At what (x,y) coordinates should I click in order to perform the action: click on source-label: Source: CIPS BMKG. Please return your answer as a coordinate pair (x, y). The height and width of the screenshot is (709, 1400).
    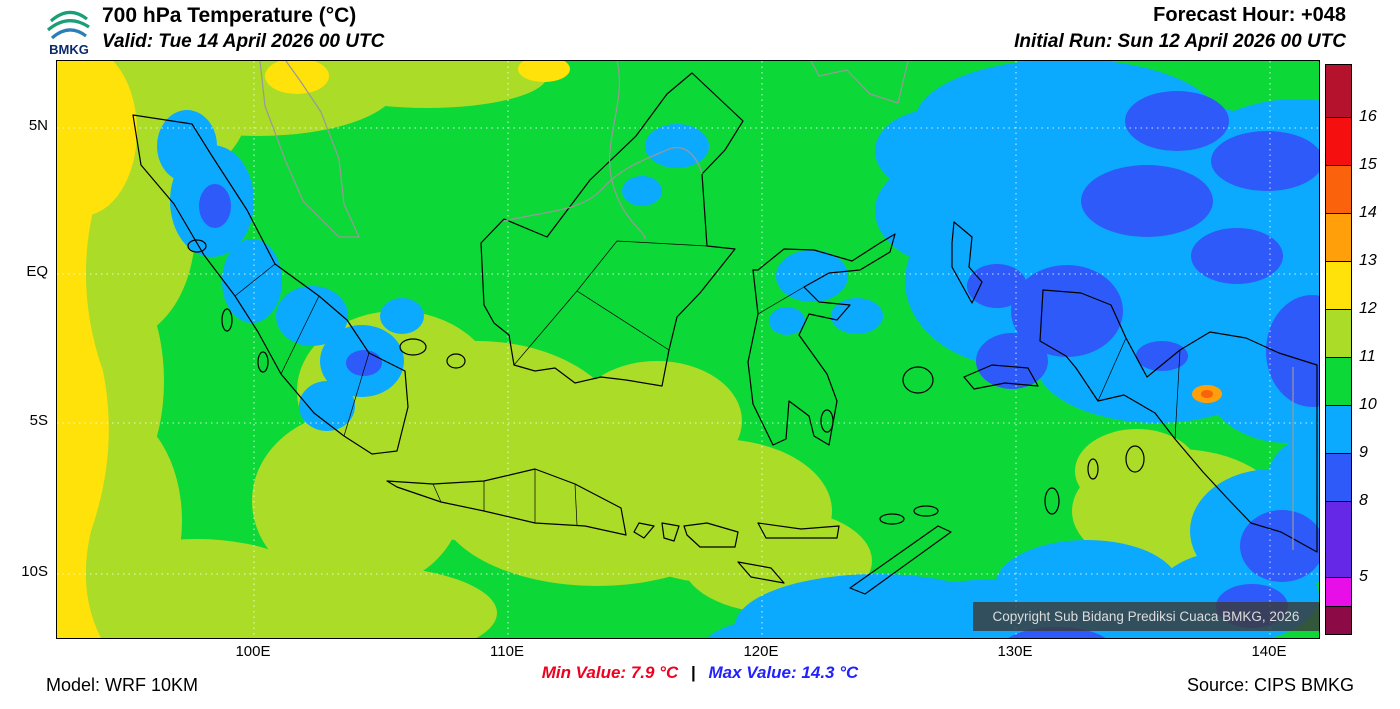
    Looking at the image, I should click on (1270, 685).